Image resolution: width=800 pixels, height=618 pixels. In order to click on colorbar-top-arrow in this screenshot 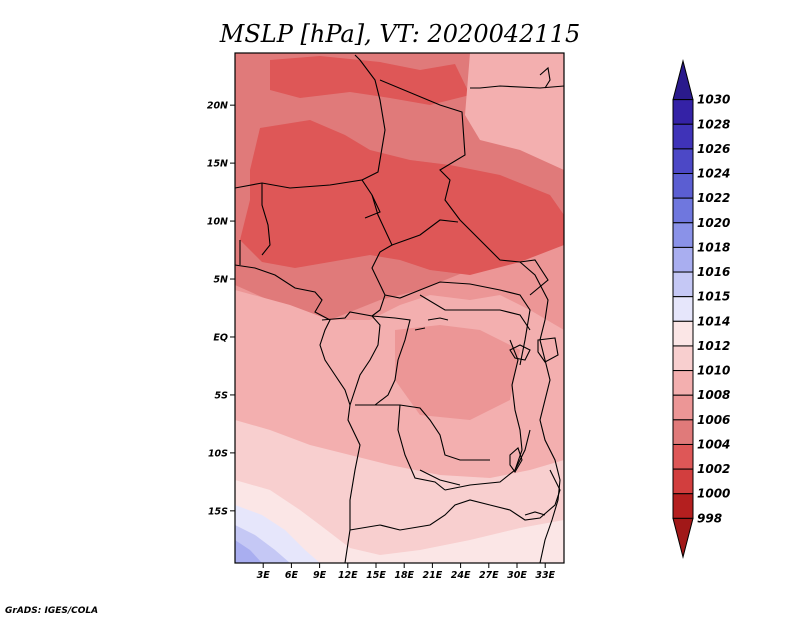, I will do `click(683, 80)`.